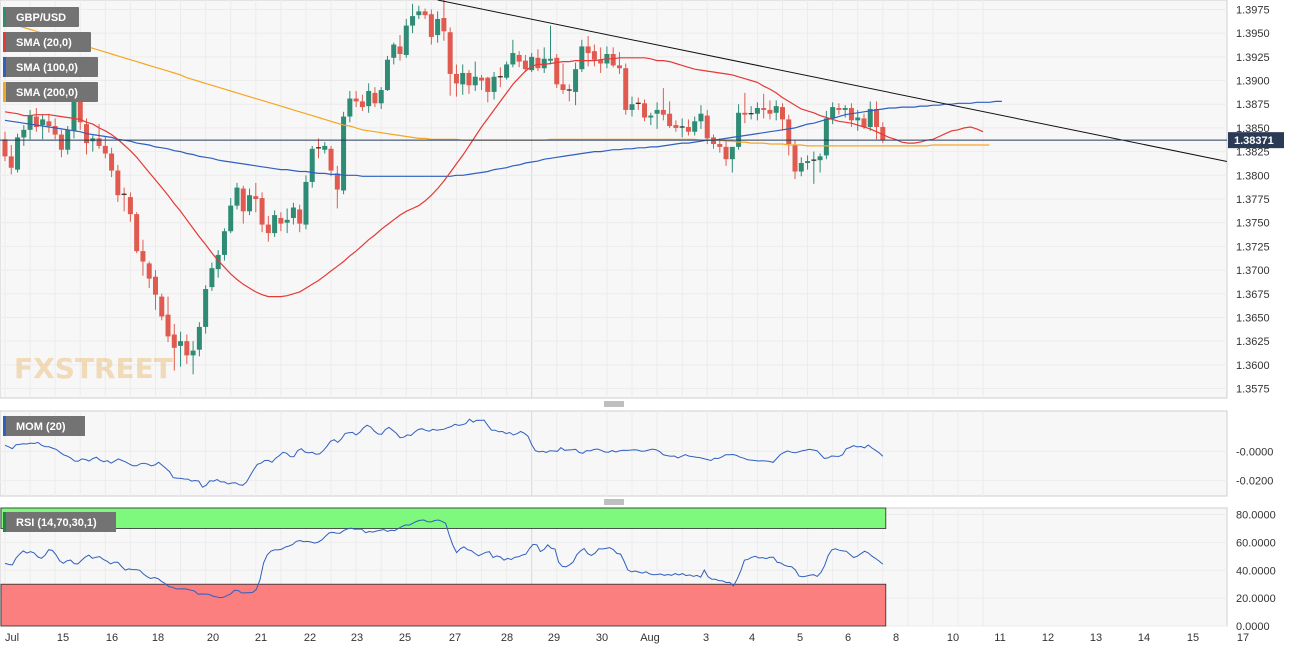 This screenshot has width=1300, height=651. I want to click on mom-tick-label: -0.0000, so click(1254, 452).